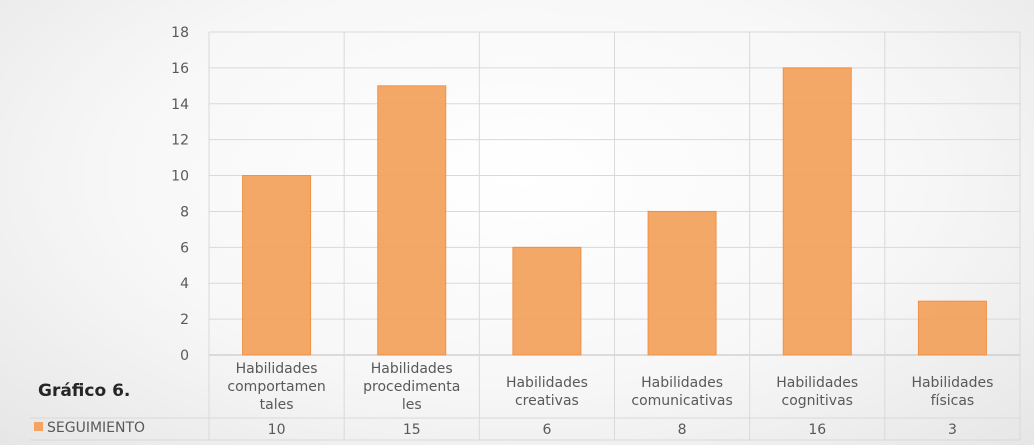 This screenshot has width=1034, height=445. What do you see at coordinates (84, 391) in the screenshot?
I see `chart-title: Gráfico 6.` at bounding box center [84, 391].